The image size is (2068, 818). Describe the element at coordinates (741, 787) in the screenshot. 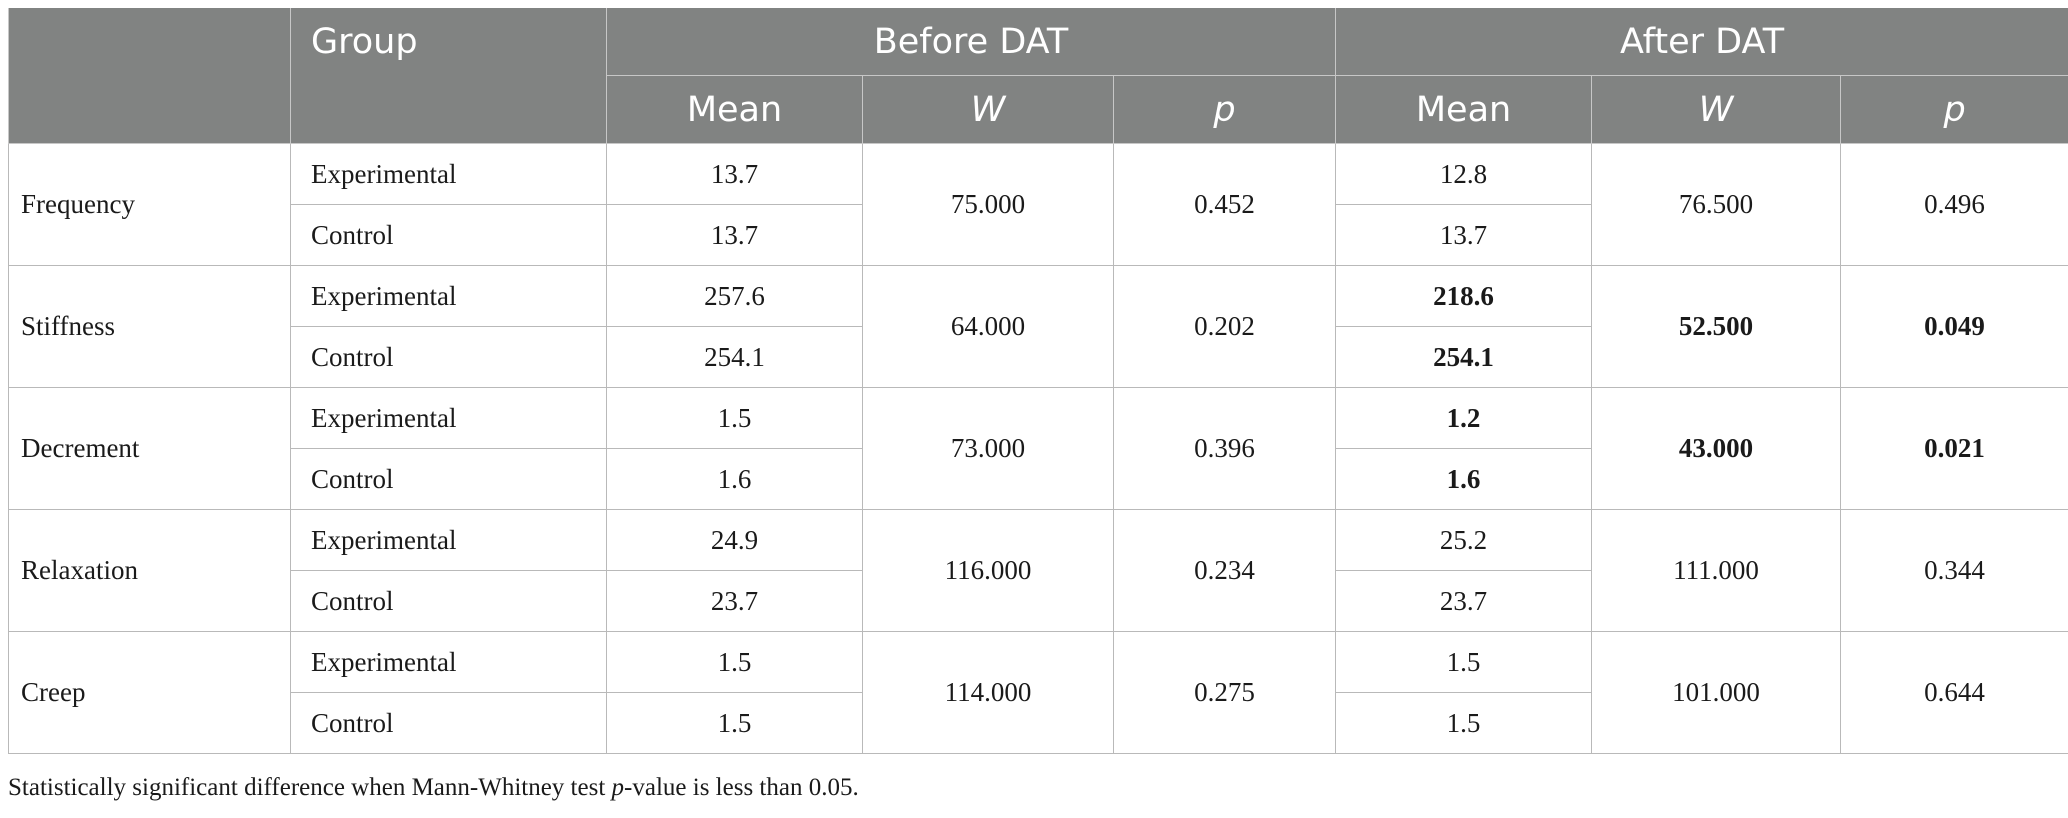

I see `footnote-suffix: -value is less than 0.05.` at that location.